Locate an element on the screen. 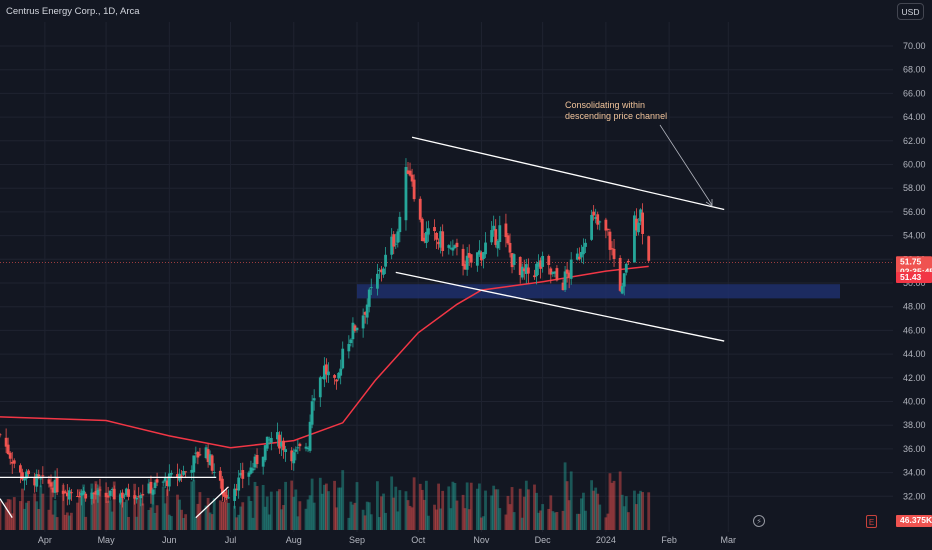  time-axis: Apr May Jun Jul Aug Sep Oct Nov Dec 2024 Feb Mar is located at coordinates (387, 540).